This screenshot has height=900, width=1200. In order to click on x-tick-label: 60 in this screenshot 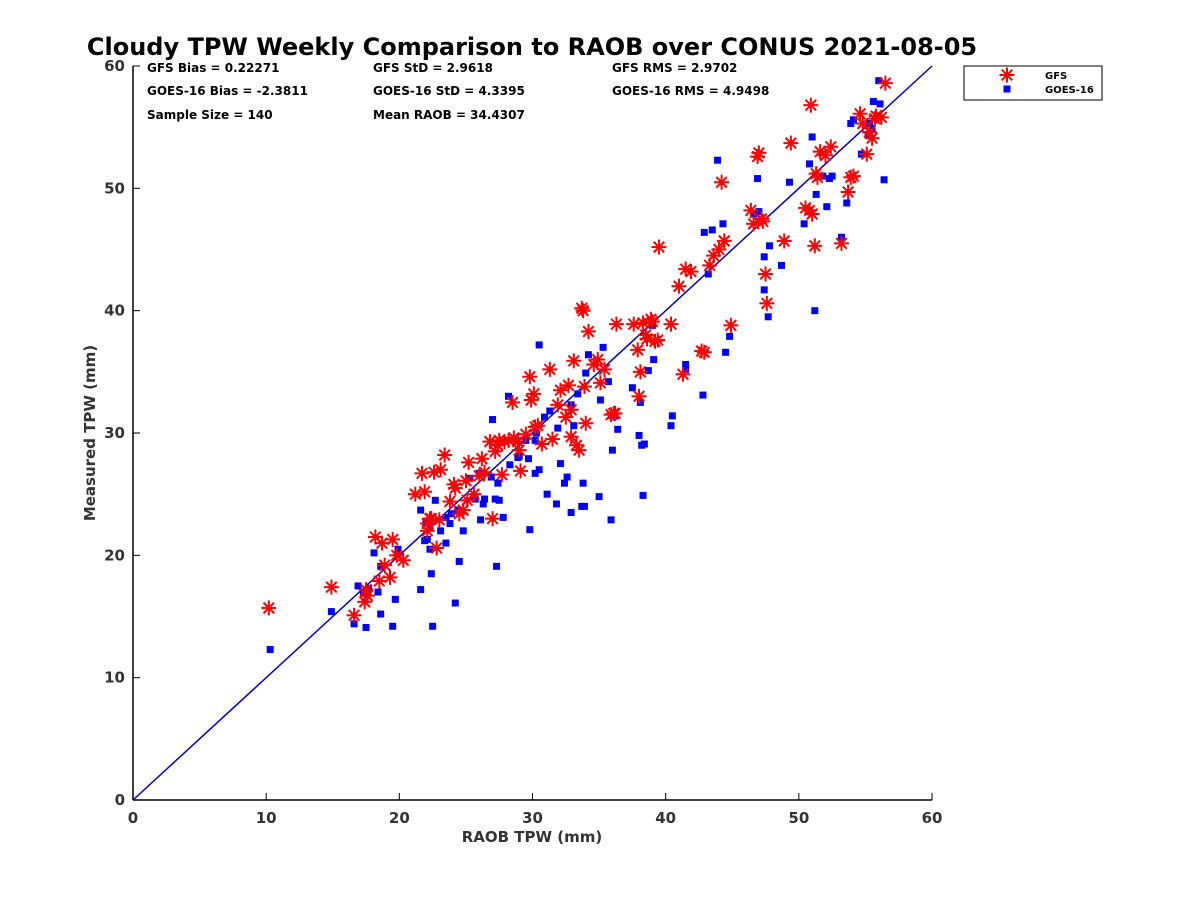, I will do `click(932, 818)`.